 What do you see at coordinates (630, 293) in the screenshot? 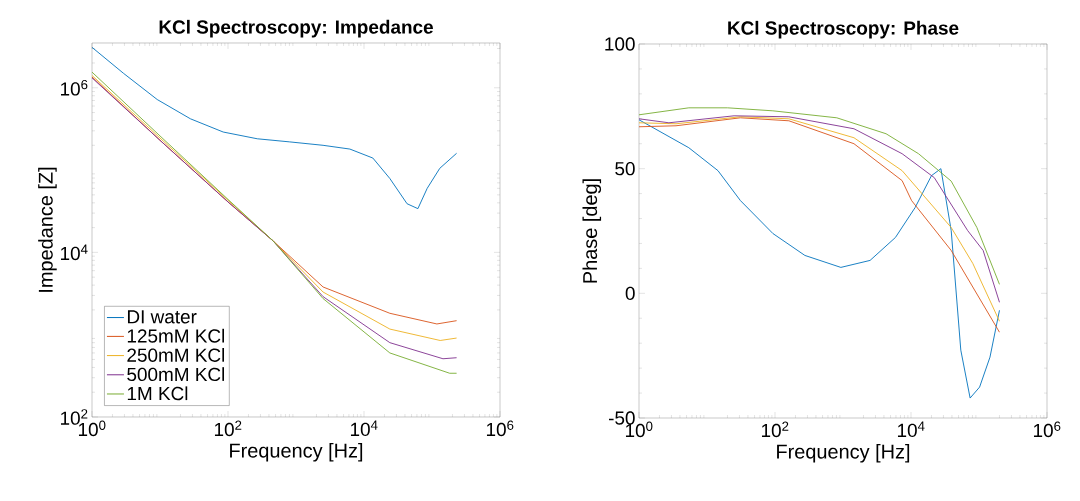
I see `y-tick-label: 0` at bounding box center [630, 293].